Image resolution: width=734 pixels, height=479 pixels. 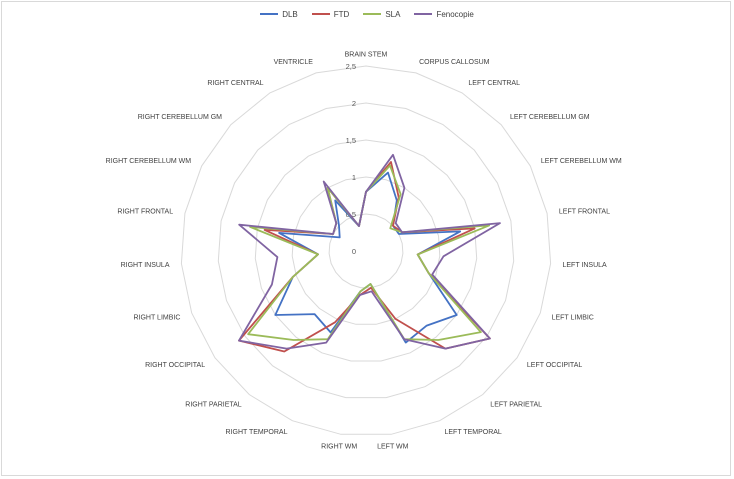 I want to click on spoke-label: RIGHT PARIETAL, so click(x=213, y=404).